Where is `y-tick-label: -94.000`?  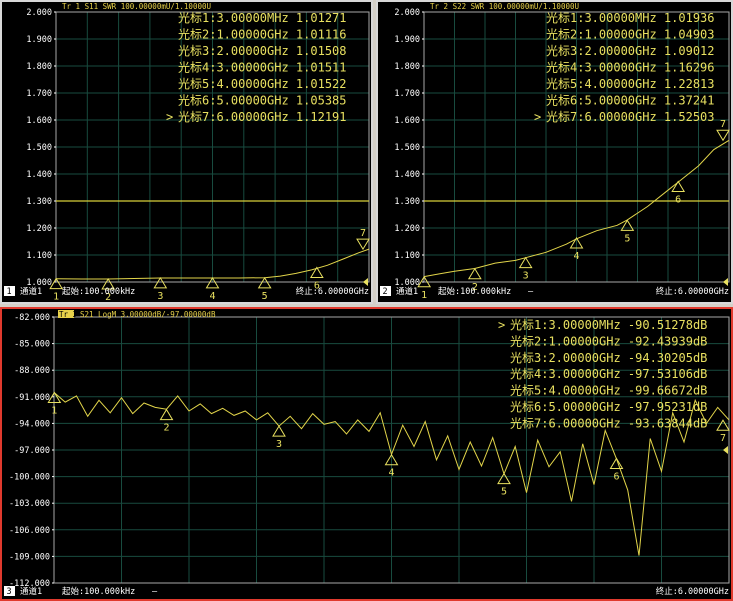 y-tick-label: -94.000 is located at coordinates (32, 424).